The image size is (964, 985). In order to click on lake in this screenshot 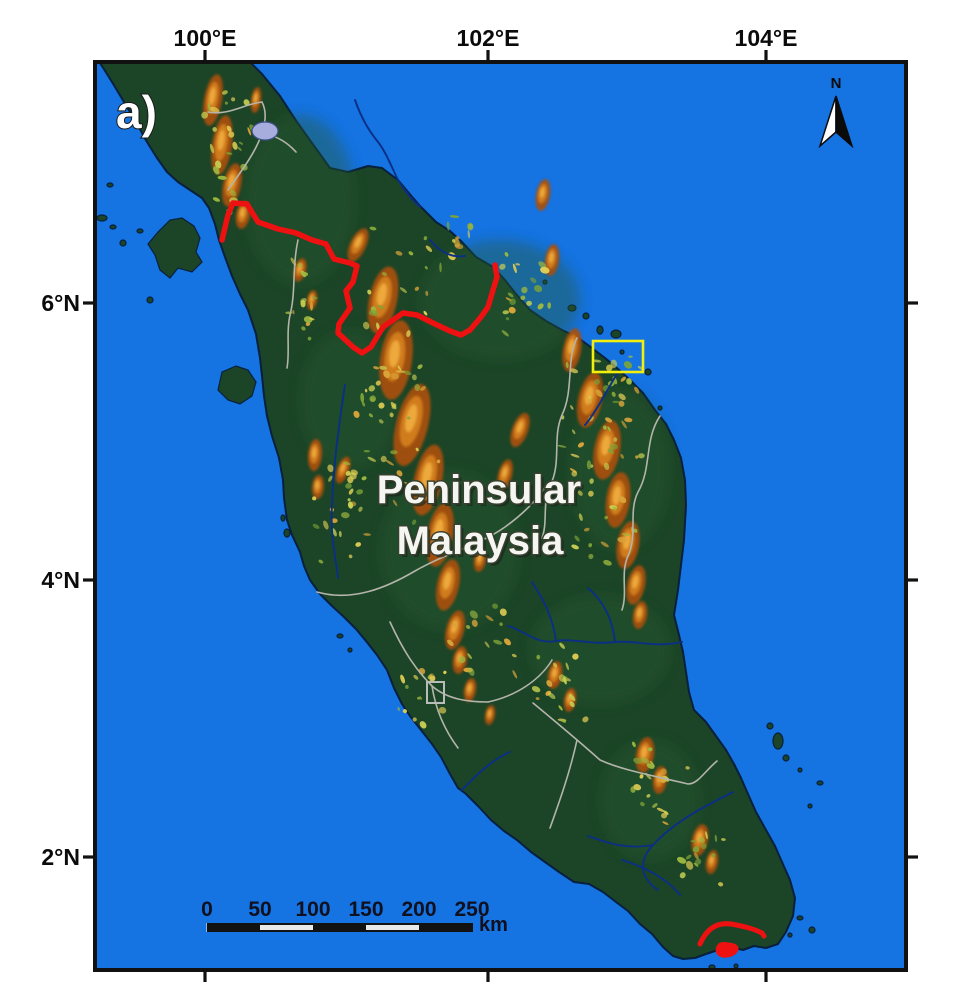, I will do `click(265, 131)`.